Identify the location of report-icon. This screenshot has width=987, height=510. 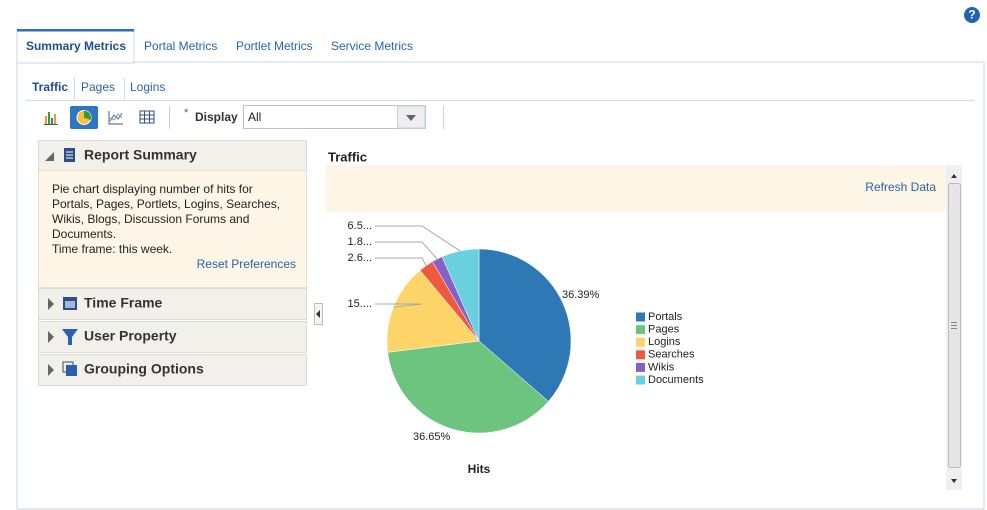
(69, 155).